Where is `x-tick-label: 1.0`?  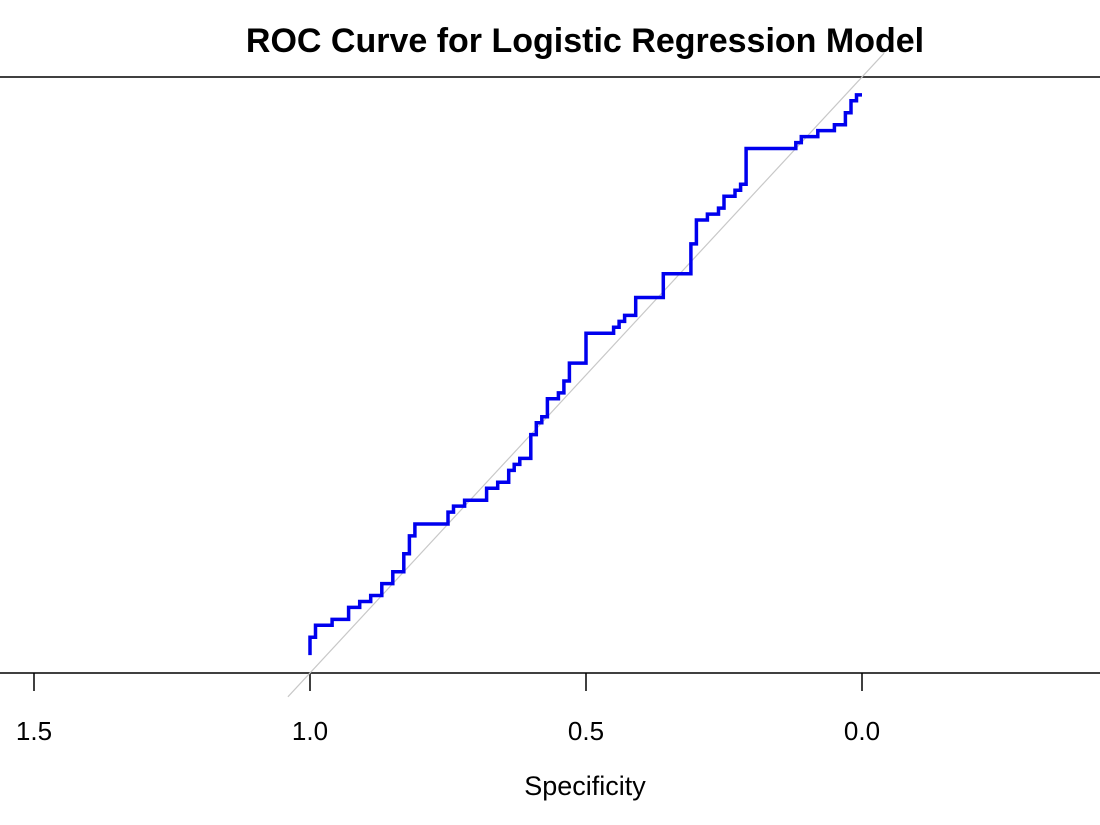 x-tick-label: 1.0 is located at coordinates (310, 731).